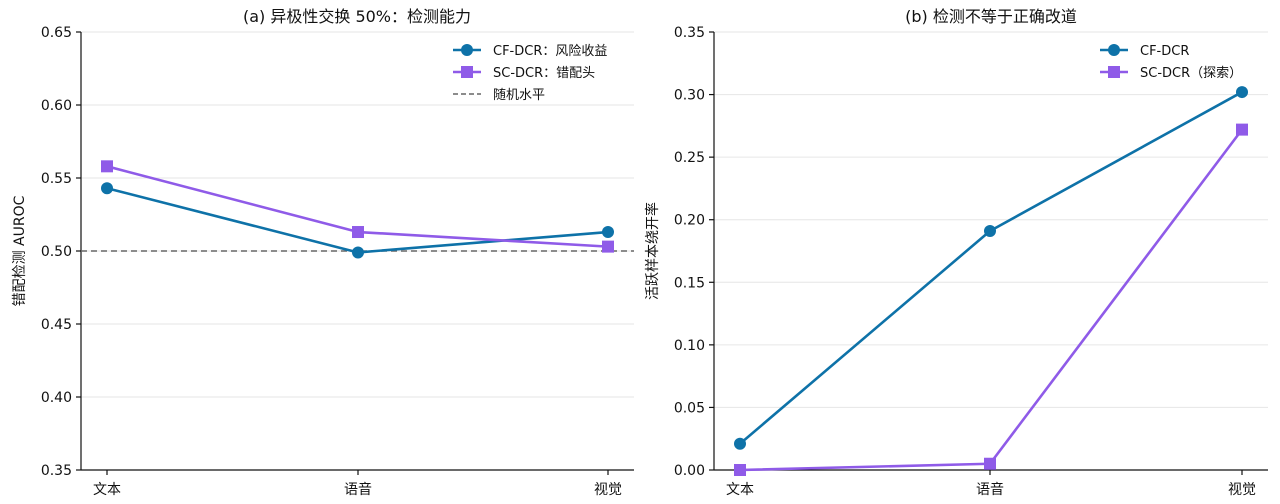 Image resolution: width=1280 pixels, height=504 pixels. I want to click on y-tick-label: 0.10, so click(689, 346).